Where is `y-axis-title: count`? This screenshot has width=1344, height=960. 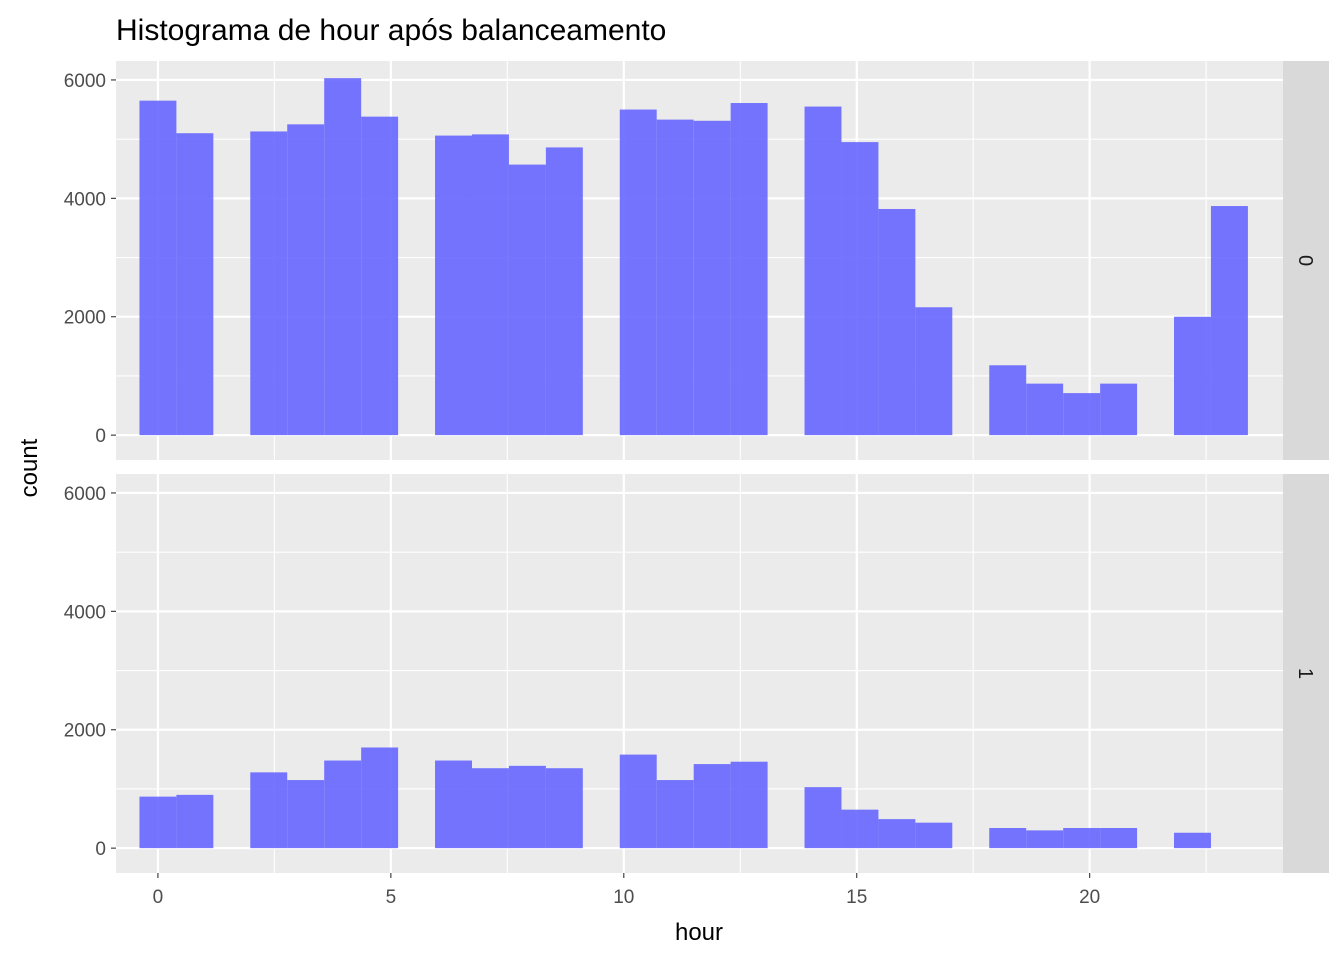
y-axis-title: count is located at coordinates (29, 467).